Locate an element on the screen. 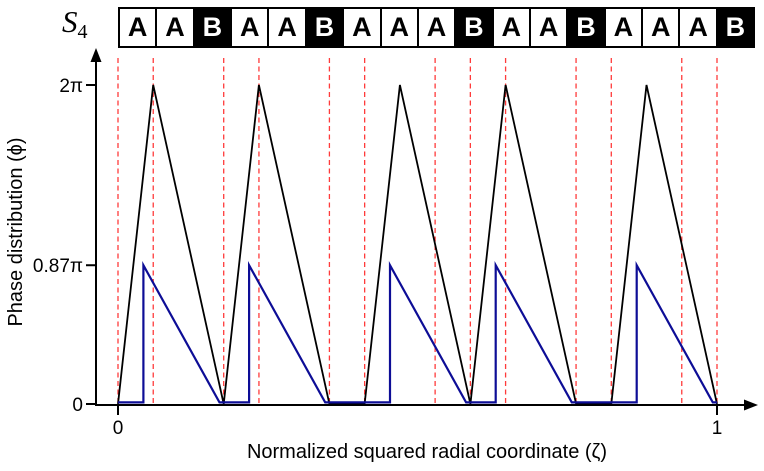 The height and width of the screenshot is (471, 764). y-tick-label: 2π is located at coordinates (71, 86).